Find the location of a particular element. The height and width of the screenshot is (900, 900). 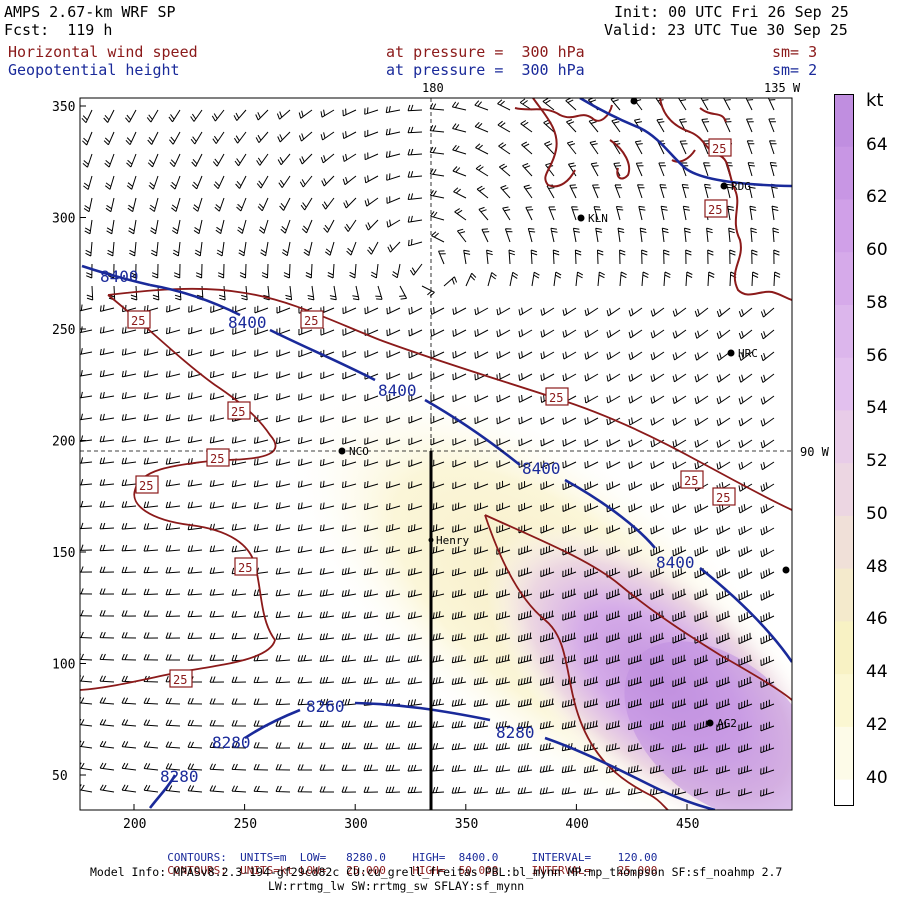

y-tick-label: 50 is located at coordinates (60, 776).